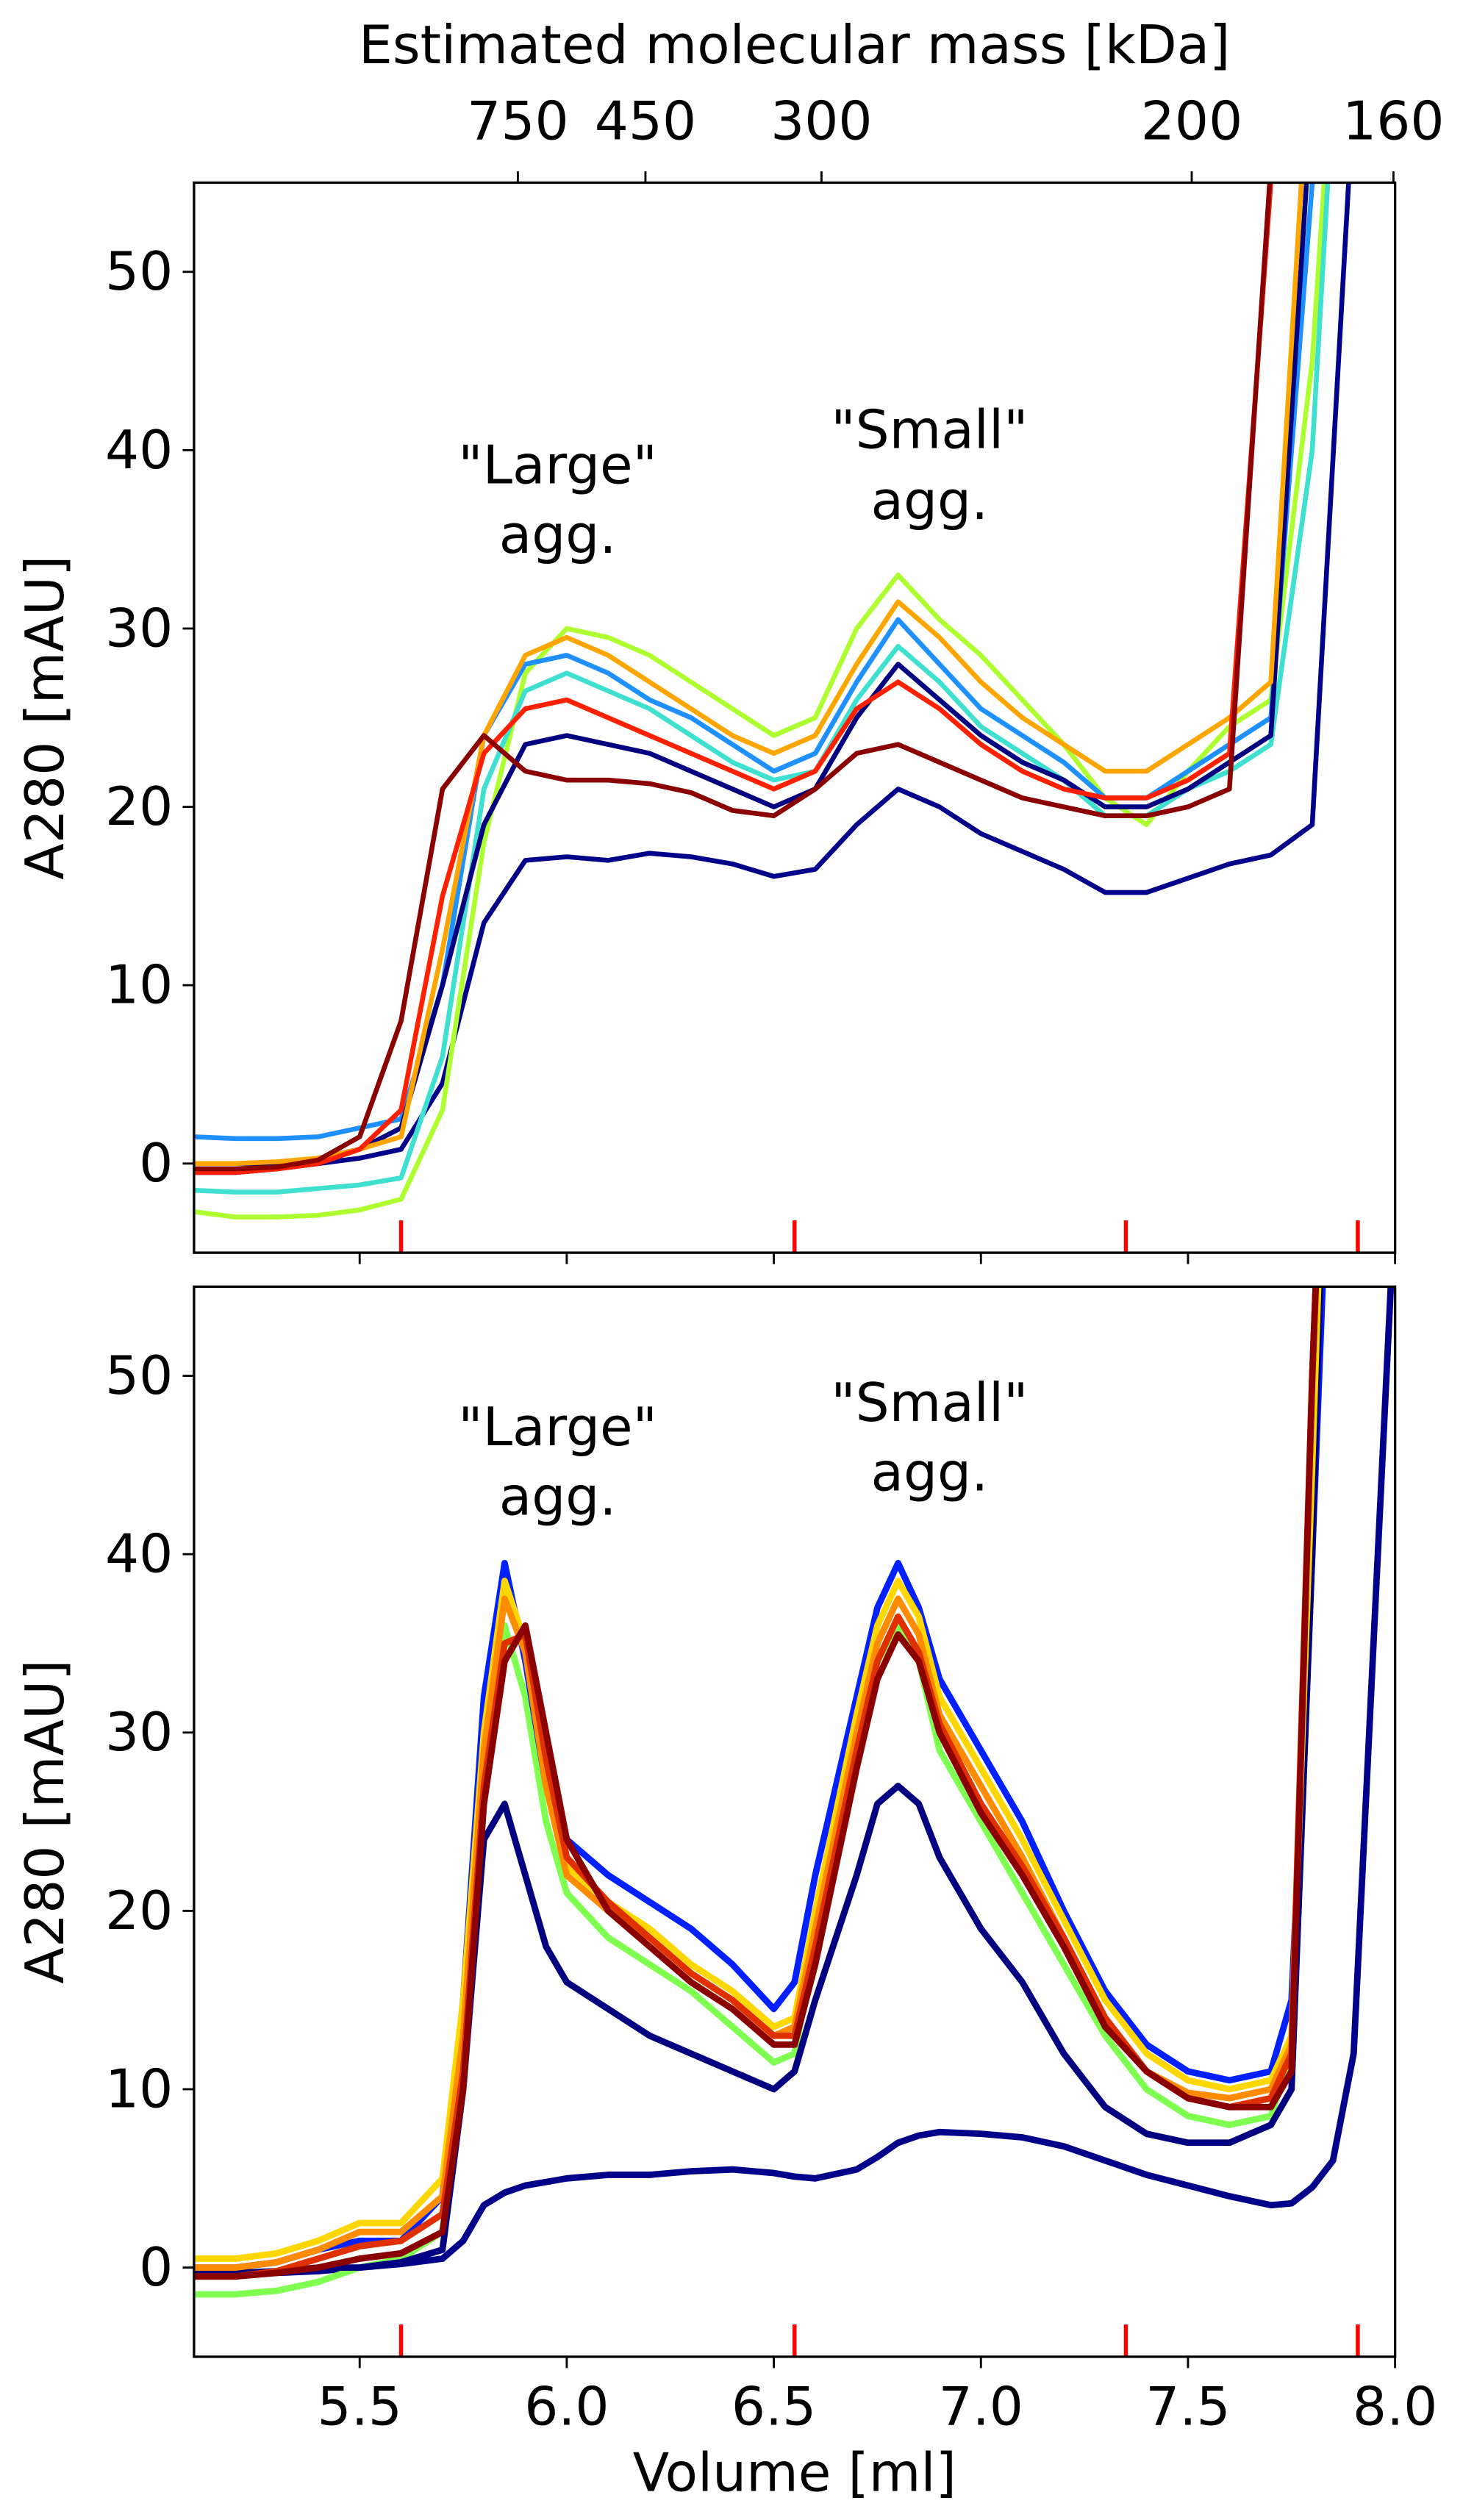 This screenshot has width=1463, height=2520. What do you see at coordinates (645, 121) in the screenshot?
I see `x2-tick-label: 450` at bounding box center [645, 121].